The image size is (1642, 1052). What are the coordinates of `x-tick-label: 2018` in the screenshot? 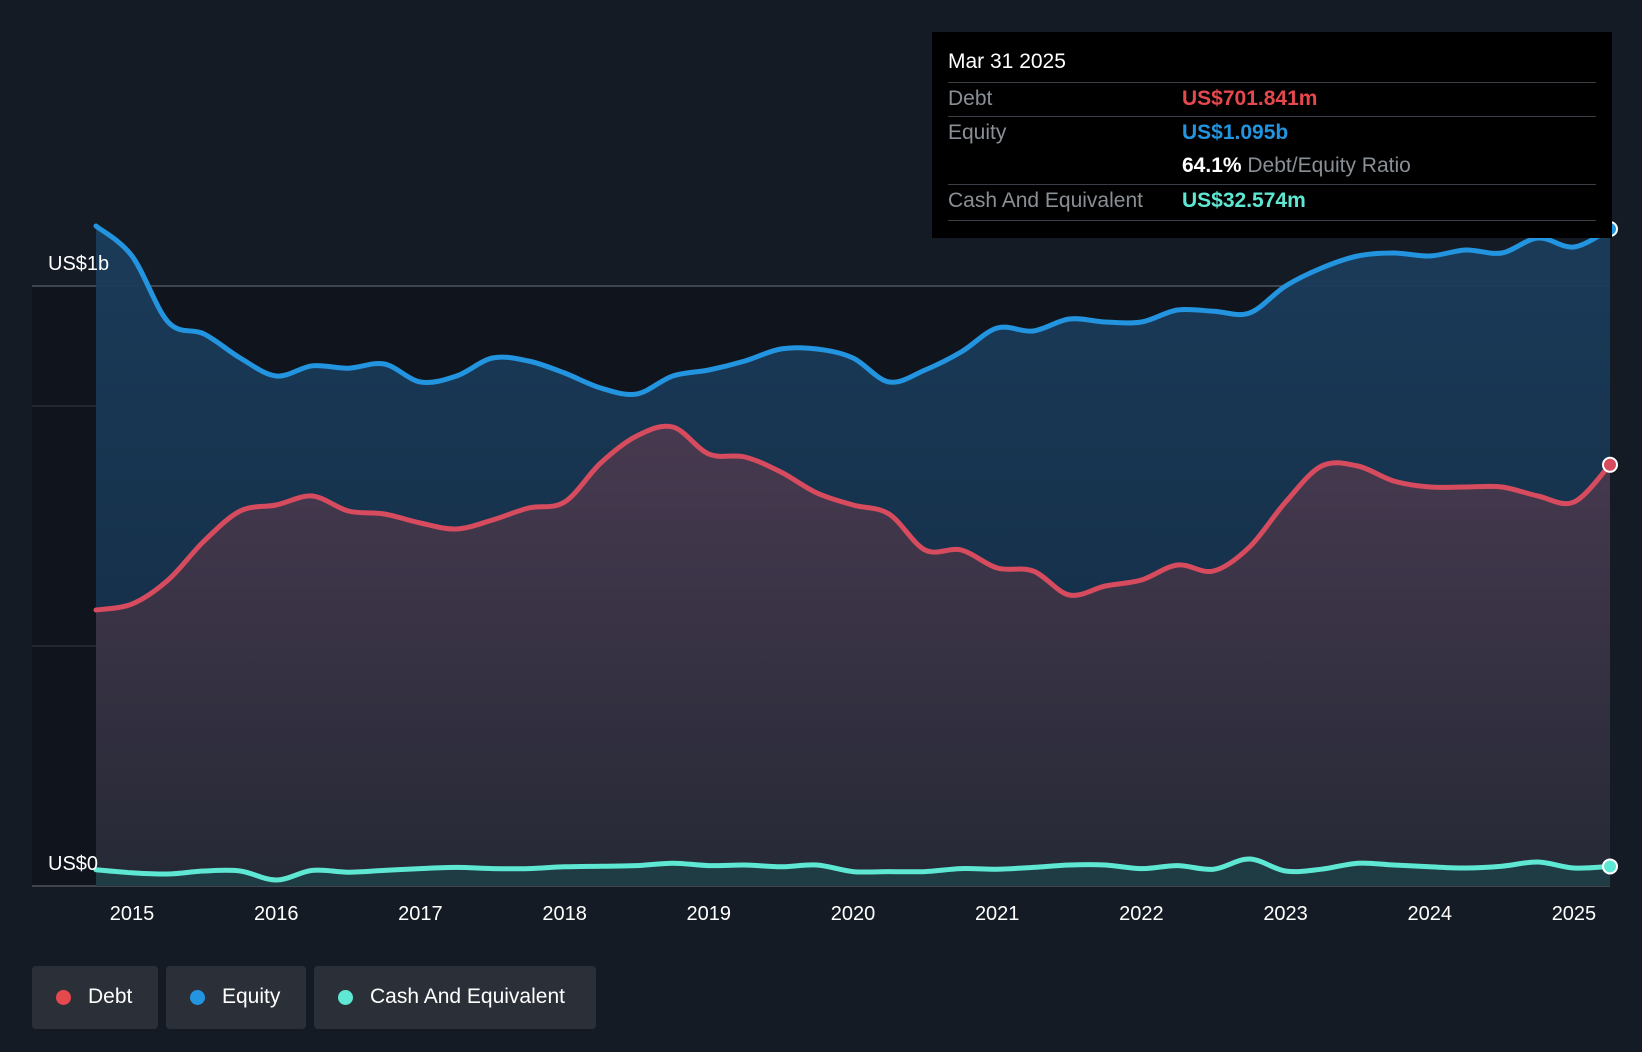 It's located at (564, 914).